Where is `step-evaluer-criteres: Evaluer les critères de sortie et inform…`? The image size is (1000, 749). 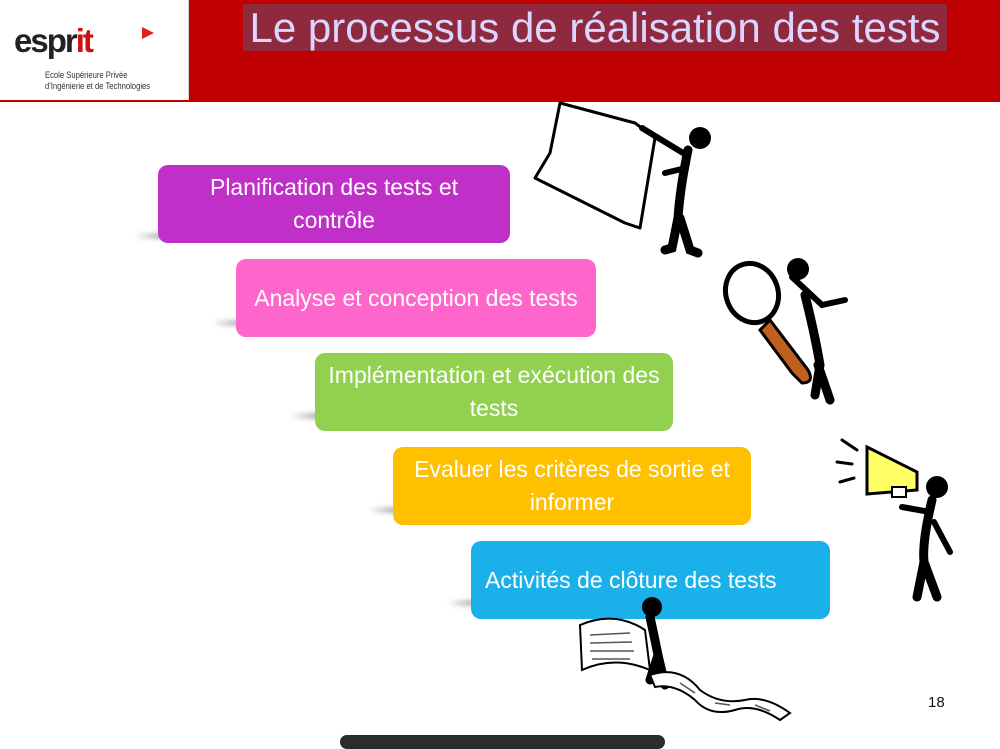 step-evaluer-criteres: Evaluer les critères de sortie et inform… is located at coordinates (572, 486).